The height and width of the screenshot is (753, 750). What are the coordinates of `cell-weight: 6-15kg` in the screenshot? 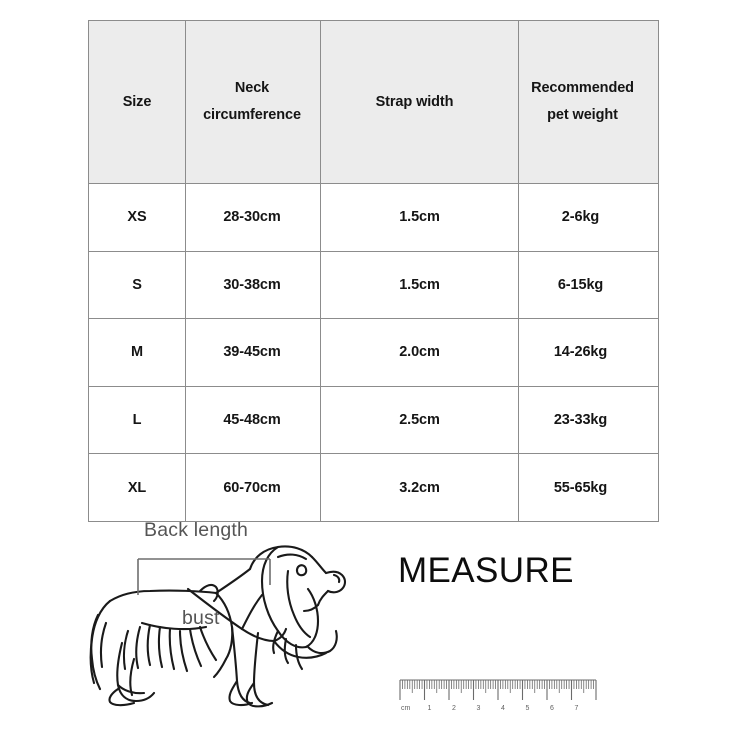 It's located at (588, 285).